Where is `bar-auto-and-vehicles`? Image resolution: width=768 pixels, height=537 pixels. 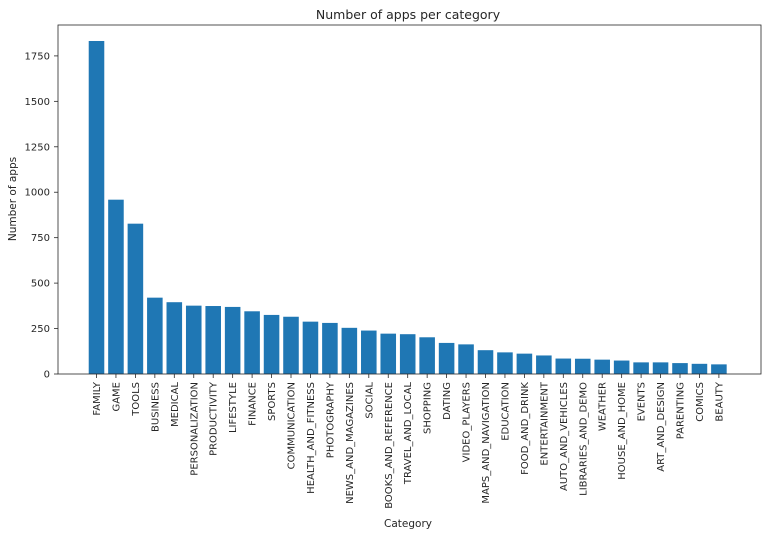 bar-auto-and-vehicles is located at coordinates (563, 366).